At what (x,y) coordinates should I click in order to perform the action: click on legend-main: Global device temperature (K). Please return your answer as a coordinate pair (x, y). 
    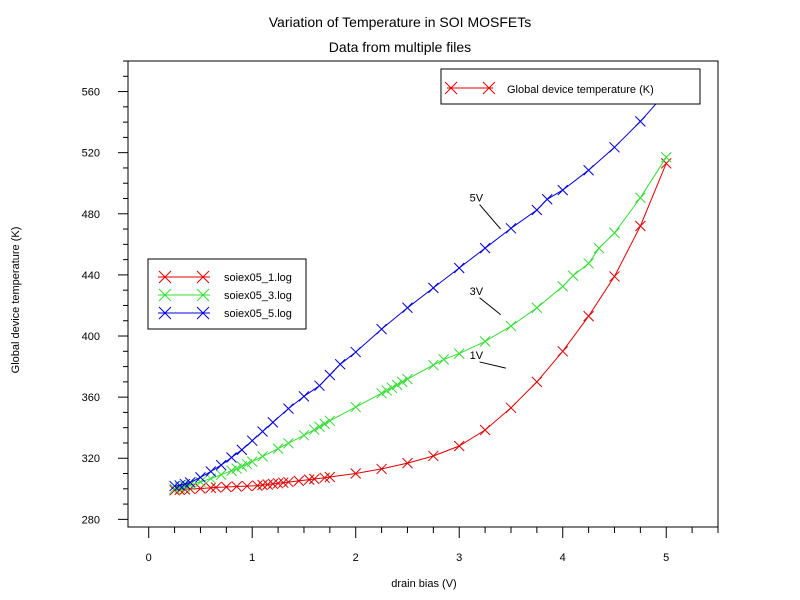
    Looking at the image, I should click on (570, 86).